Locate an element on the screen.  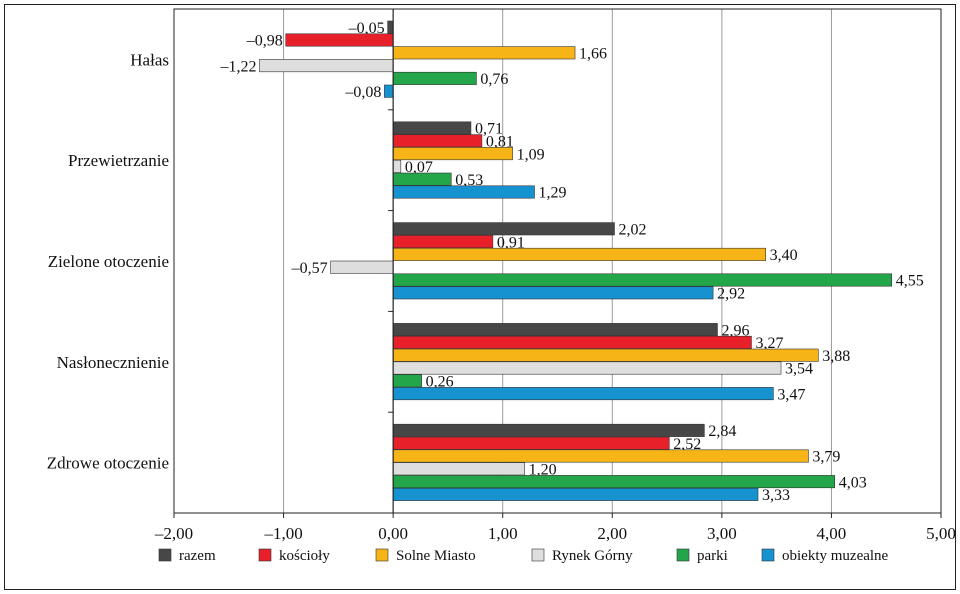
category-label: Zdrowe otoczenie is located at coordinates (108, 463).